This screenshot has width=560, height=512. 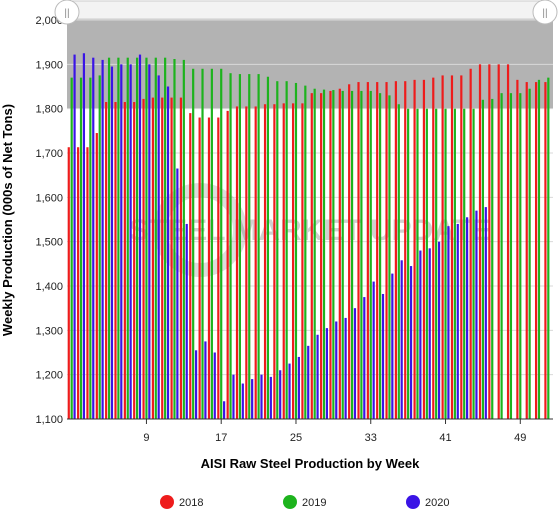 I want to click on navigator-handle-left, so click(x=67, y=12).